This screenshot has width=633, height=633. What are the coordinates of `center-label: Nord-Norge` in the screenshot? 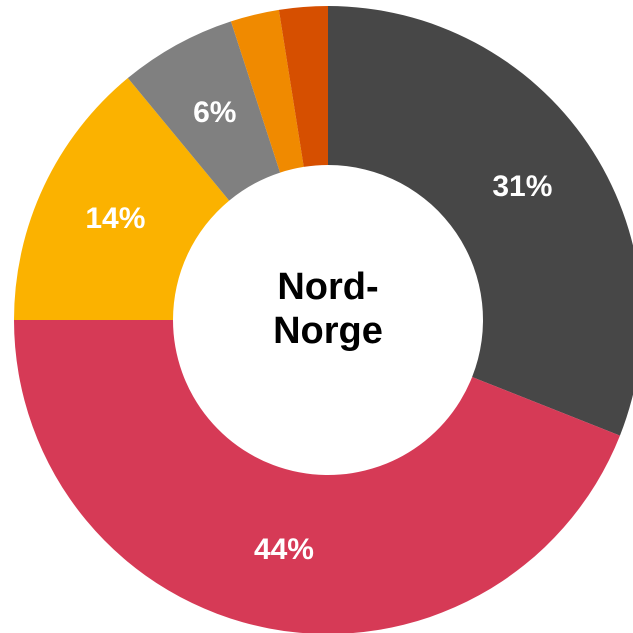 It's located at (328, 309).